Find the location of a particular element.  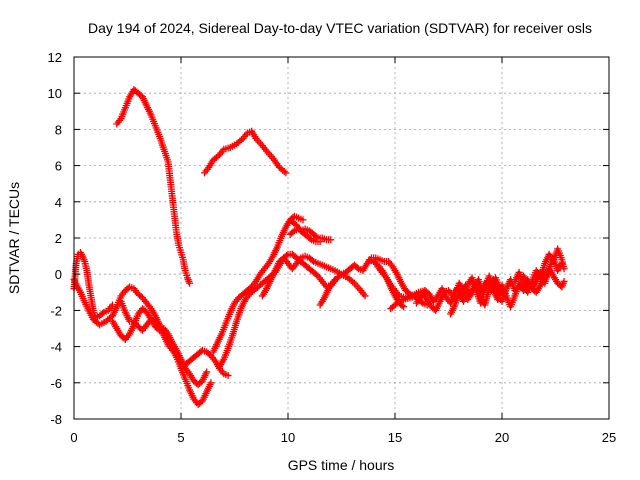

series-track-i is located at coordinates (313, 276).